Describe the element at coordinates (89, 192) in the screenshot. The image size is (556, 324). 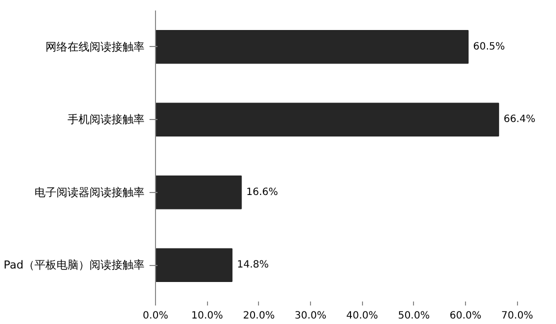
I see `y-tick-label: 电子阅读器阅读接触率` at that location.